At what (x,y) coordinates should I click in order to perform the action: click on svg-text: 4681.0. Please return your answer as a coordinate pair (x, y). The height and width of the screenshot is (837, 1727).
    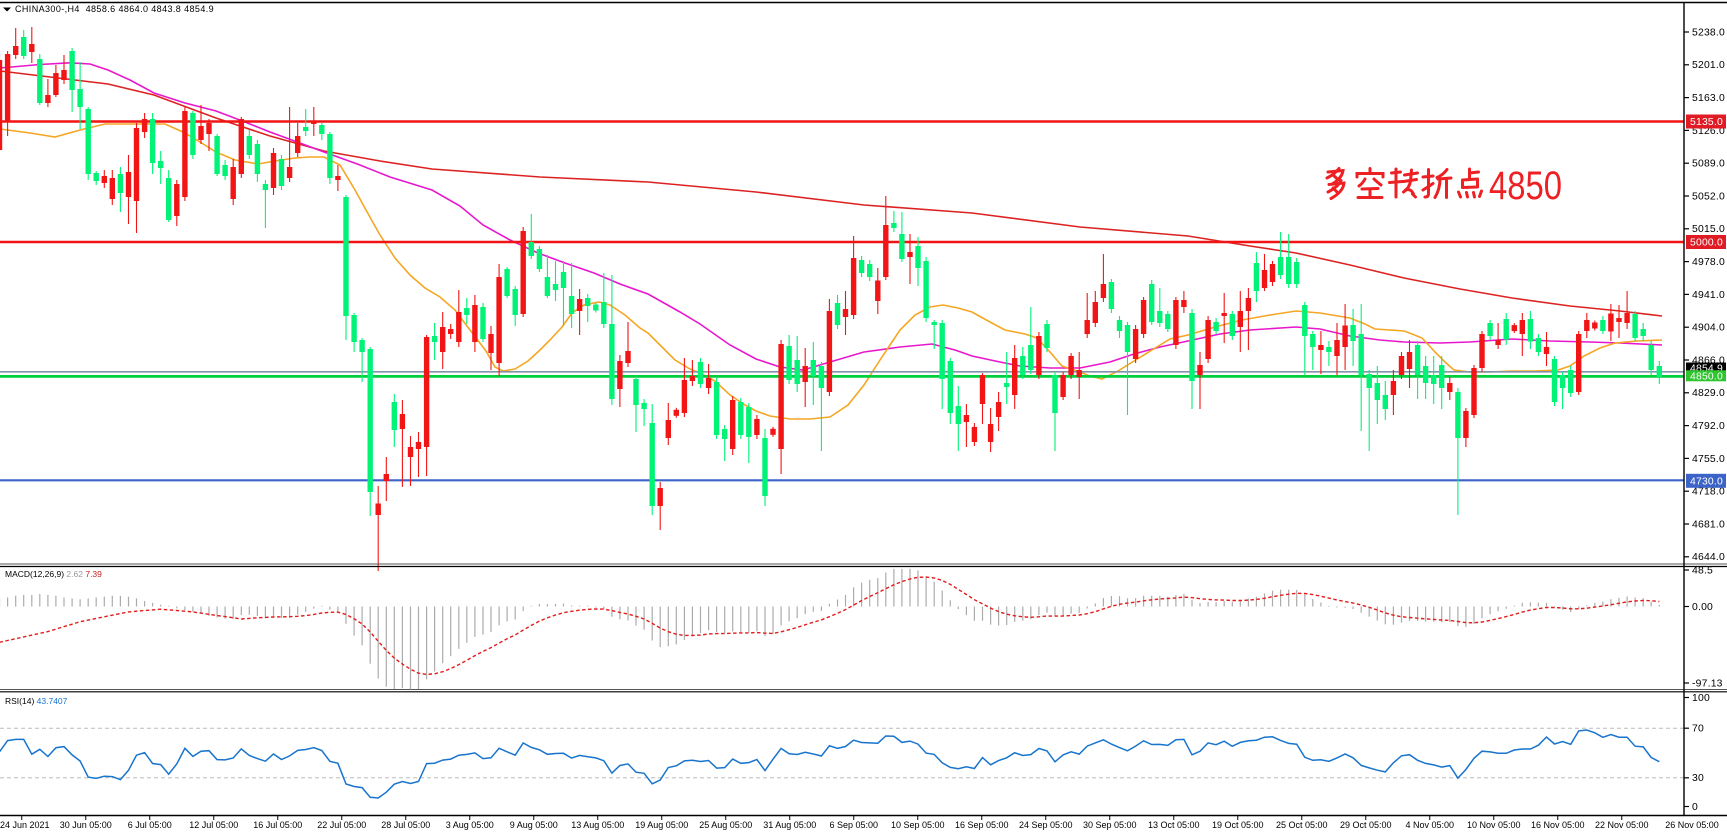
    Looking at the image, I should click on (1708, 524).